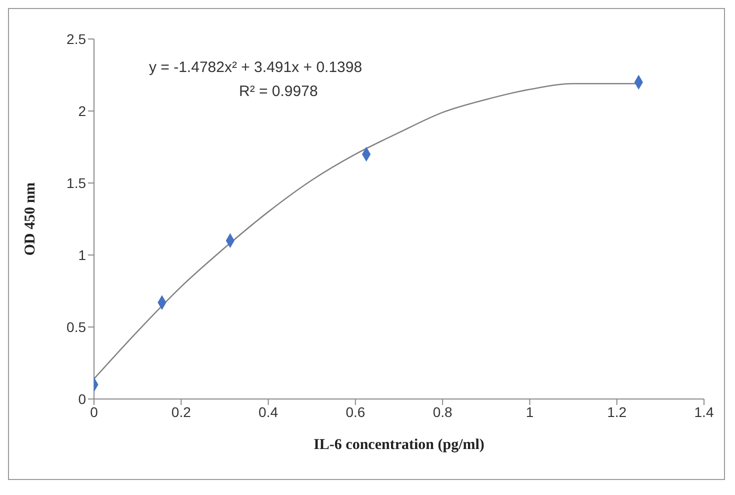  What do you see at coordinates (278, 91) in the screenshot?
I see `annotation: R² = 0.9978` at bounding box center [278, 91].